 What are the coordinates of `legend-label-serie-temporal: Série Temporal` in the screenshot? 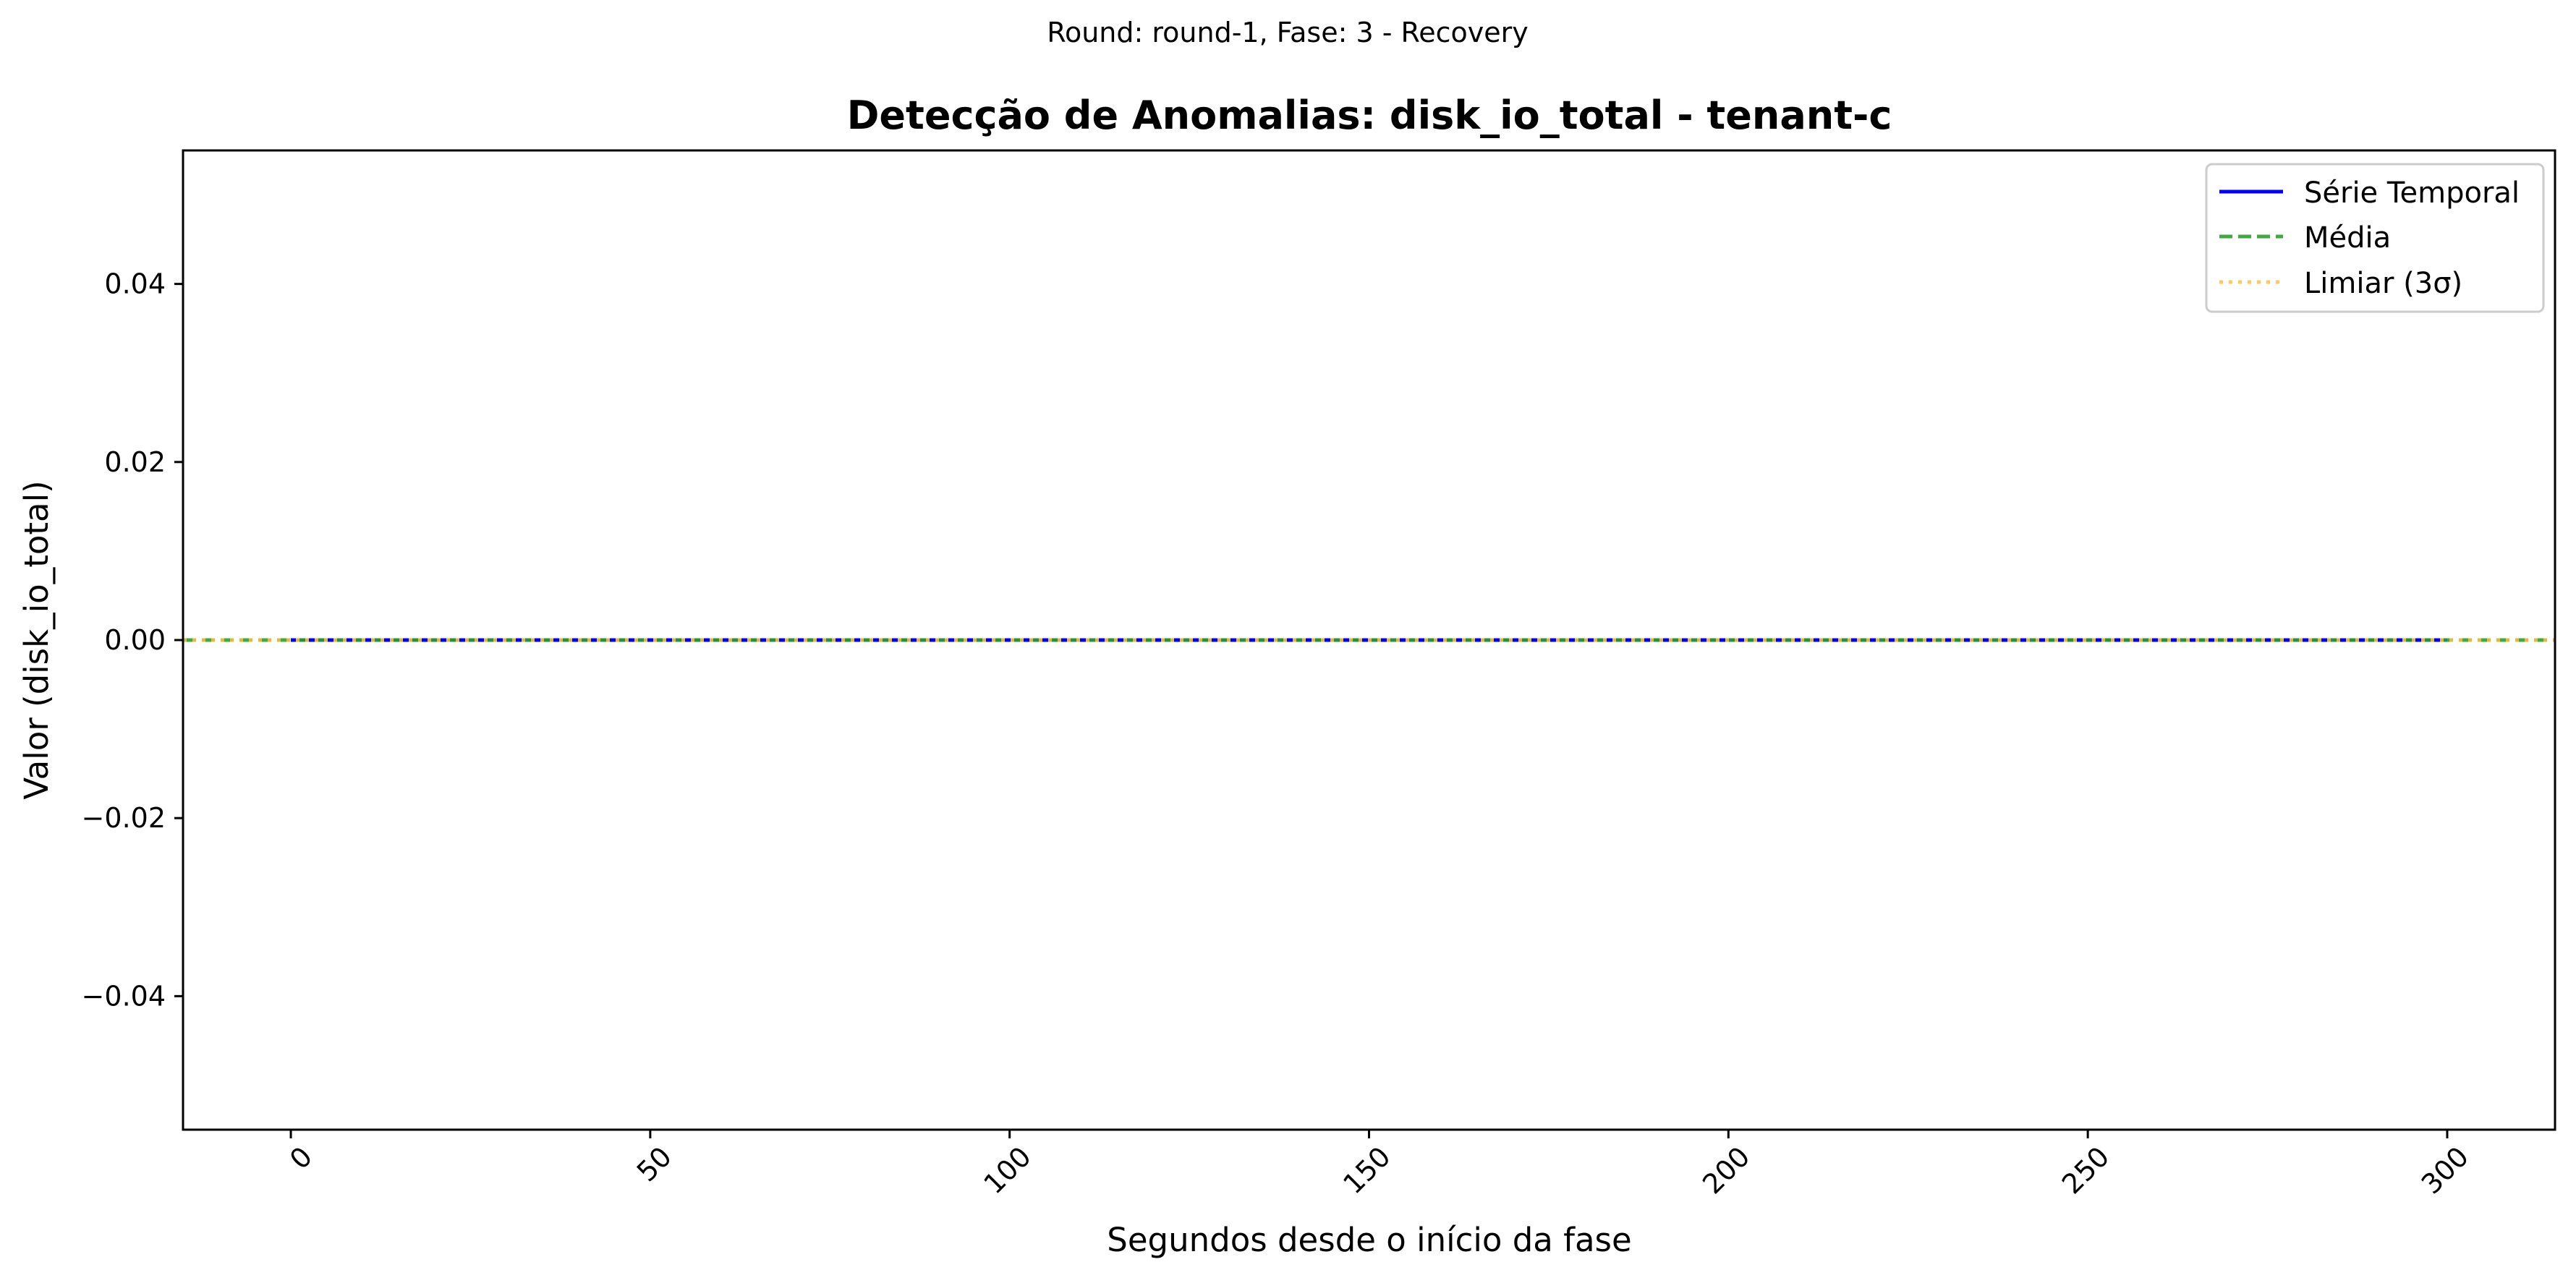 It's located at (2412, 193).